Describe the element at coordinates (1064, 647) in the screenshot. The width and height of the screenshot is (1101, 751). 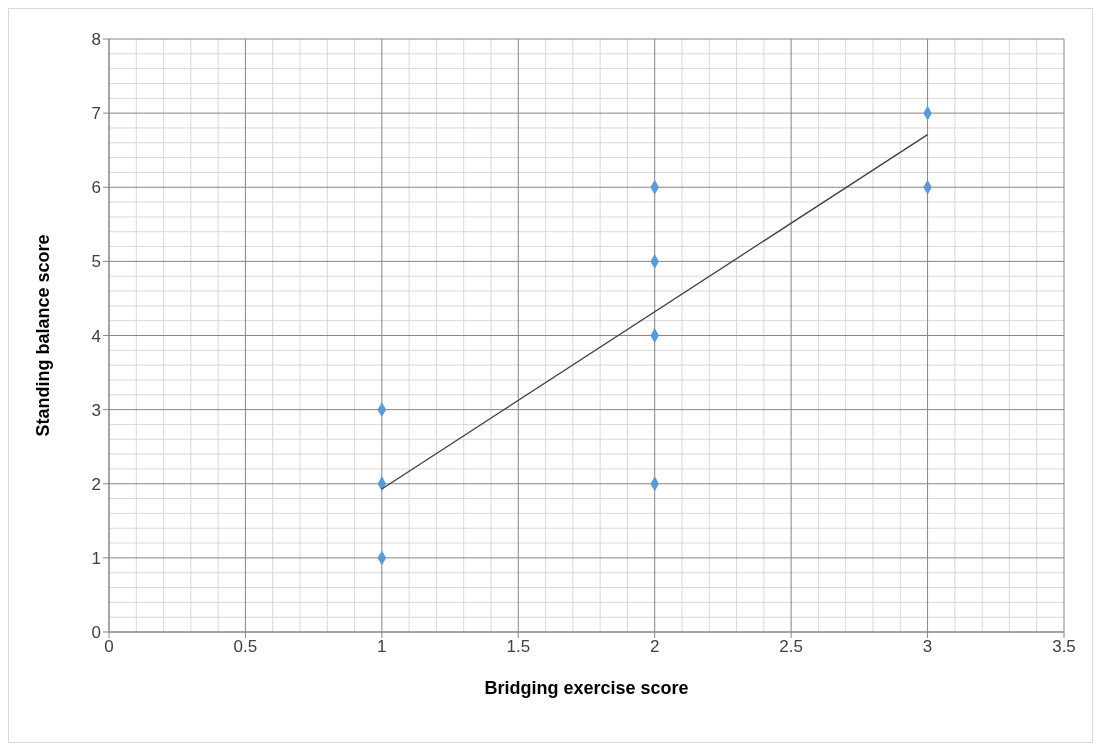
I see `x-tick-label: 3.5` at that location.